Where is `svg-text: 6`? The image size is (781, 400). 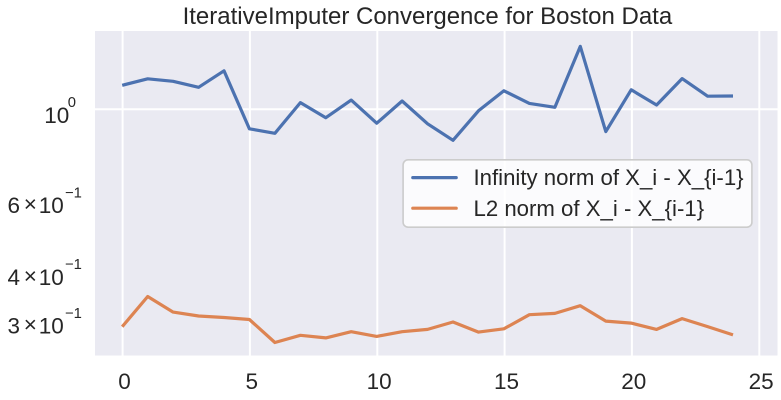 svg-text: 6 is located at coordinates (14, 205).